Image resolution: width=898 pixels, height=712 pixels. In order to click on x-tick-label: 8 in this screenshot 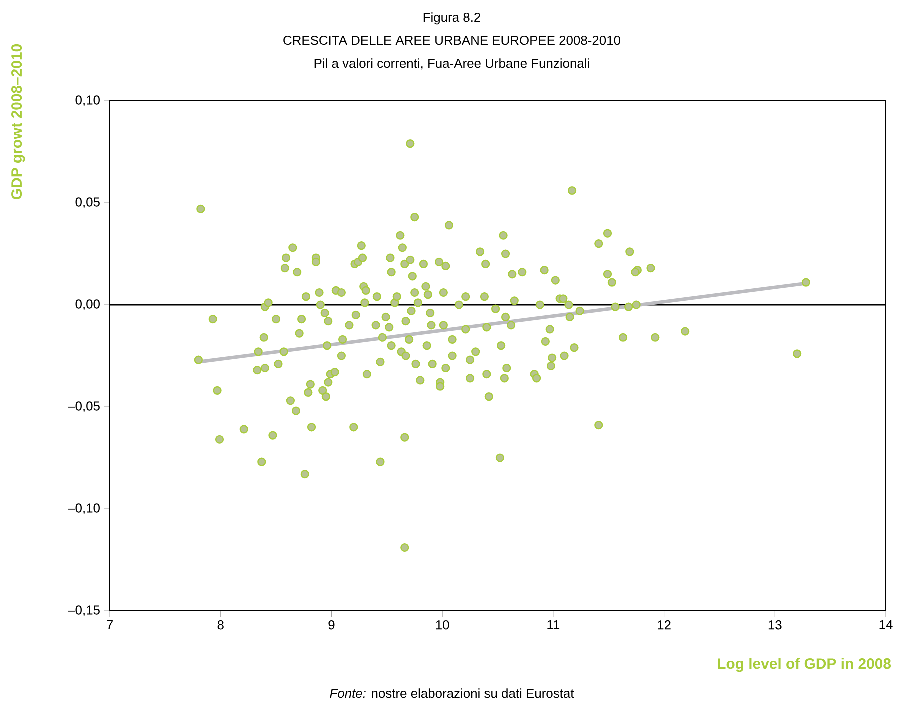, I will do `click(221, 625)`.